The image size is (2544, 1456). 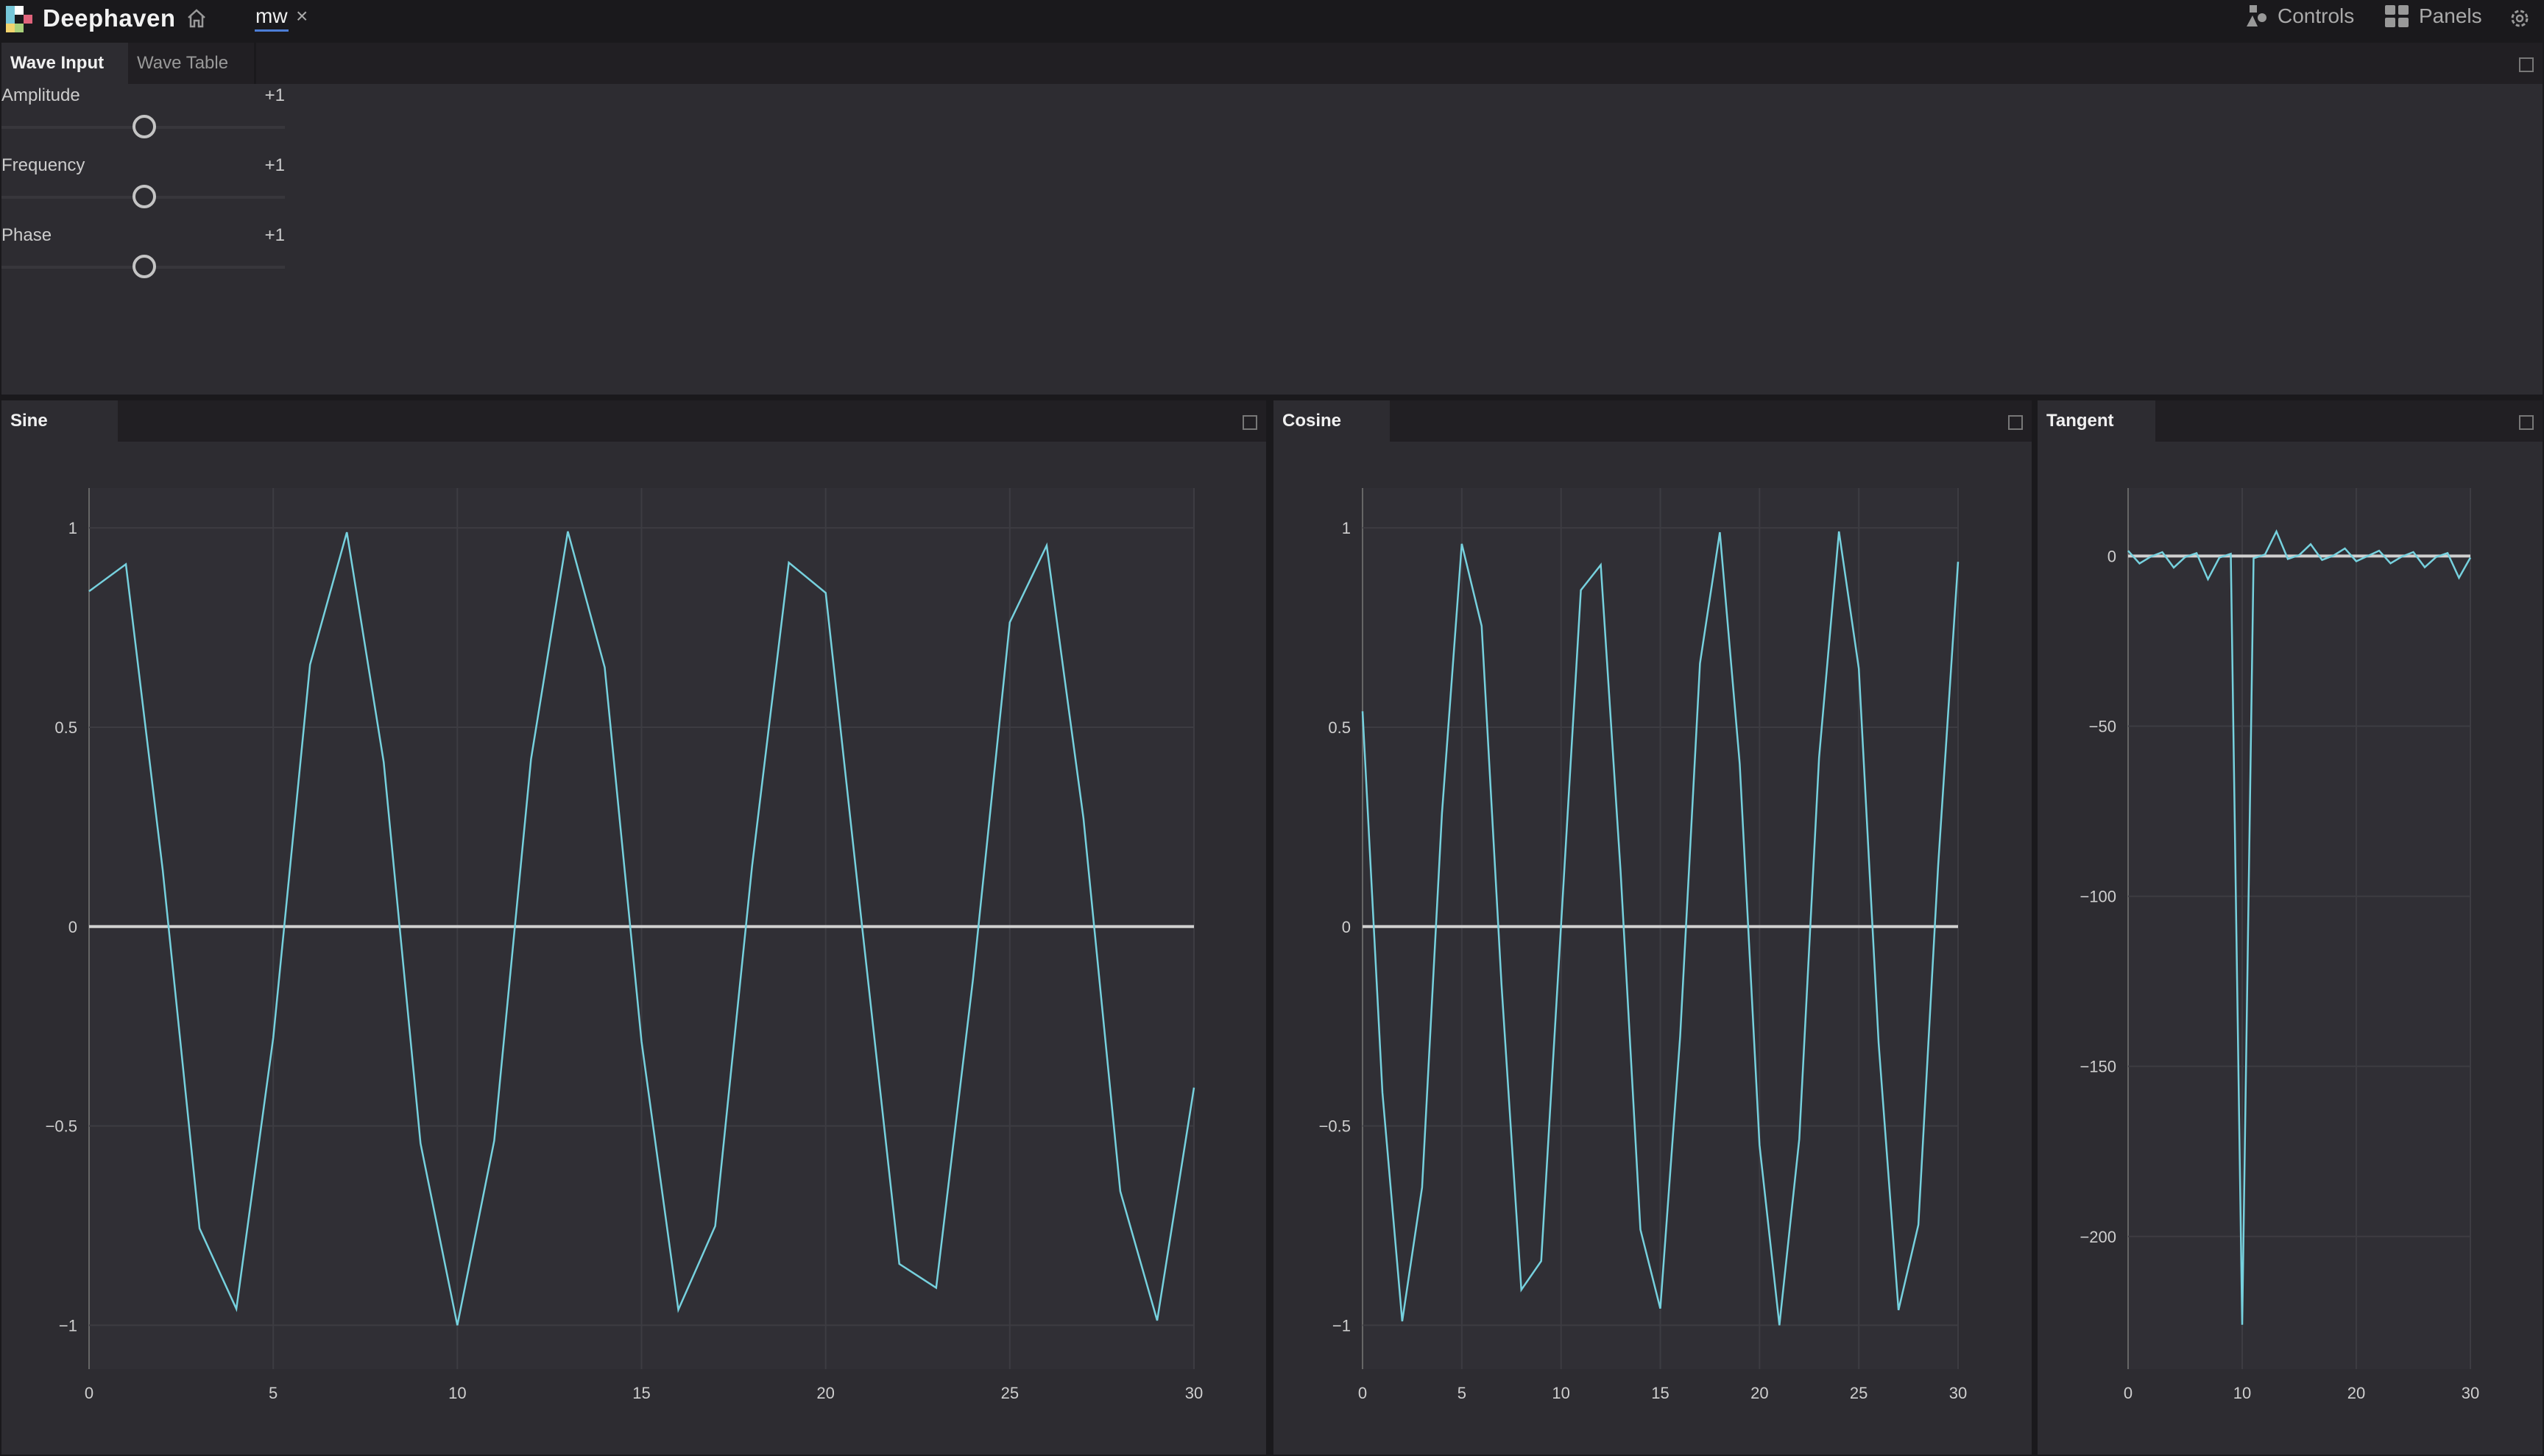 I want to click on tangent-chart: 0 10 20 30 −200 −150 −100 −50 0, so click(x=2290, y=948).